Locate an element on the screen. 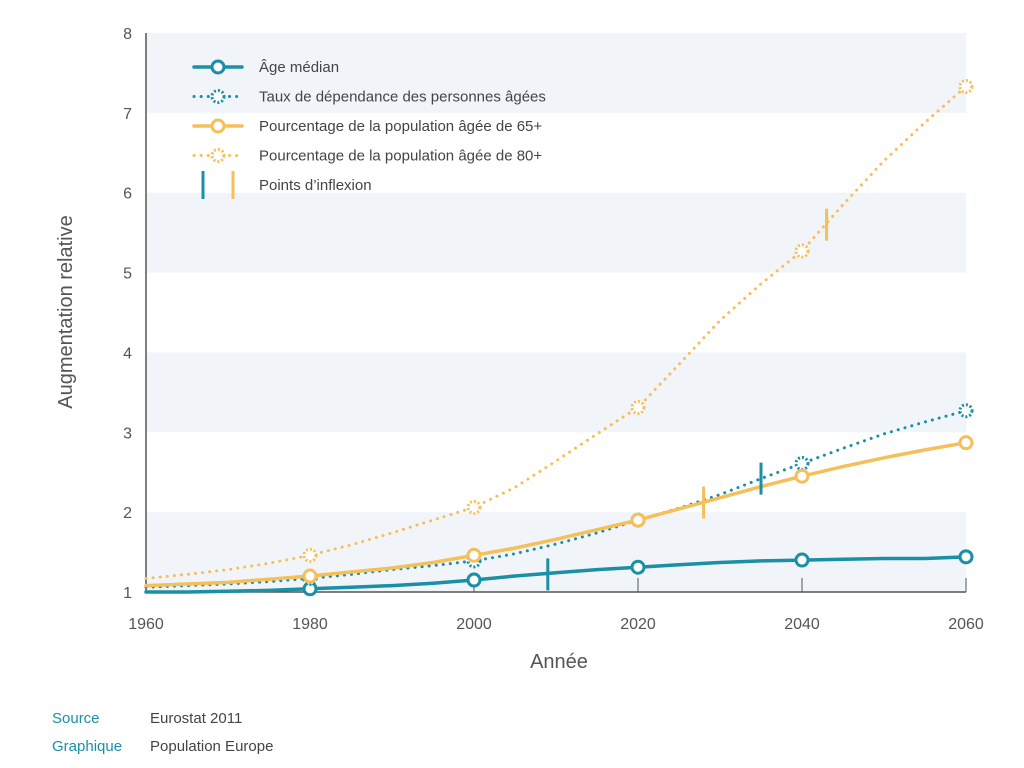 Image resolution: width=1024 pixels, height=768 pixels. x-axis-title: Année is located at coordinates (559, 662).